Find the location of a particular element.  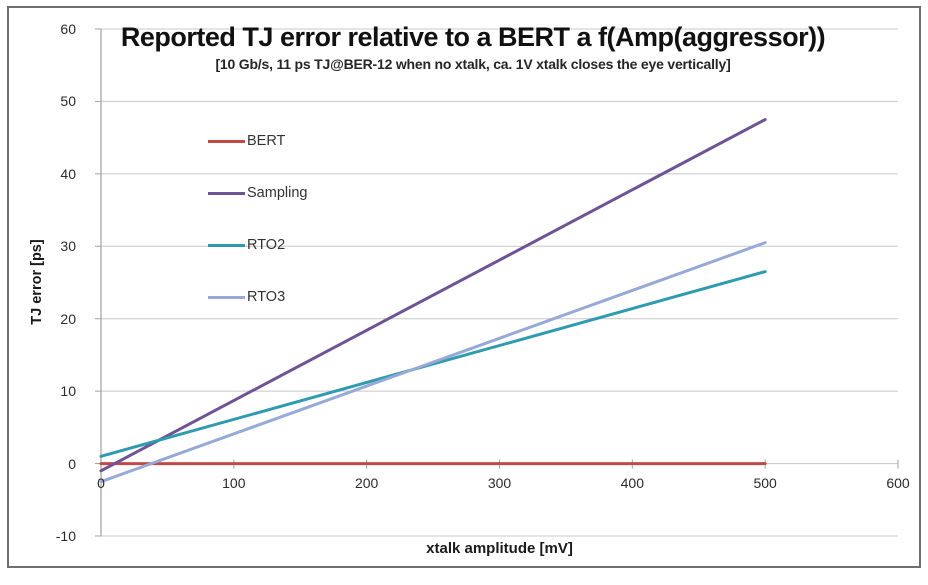

x-tick-label: 200 is located at coordinates (366, 483).